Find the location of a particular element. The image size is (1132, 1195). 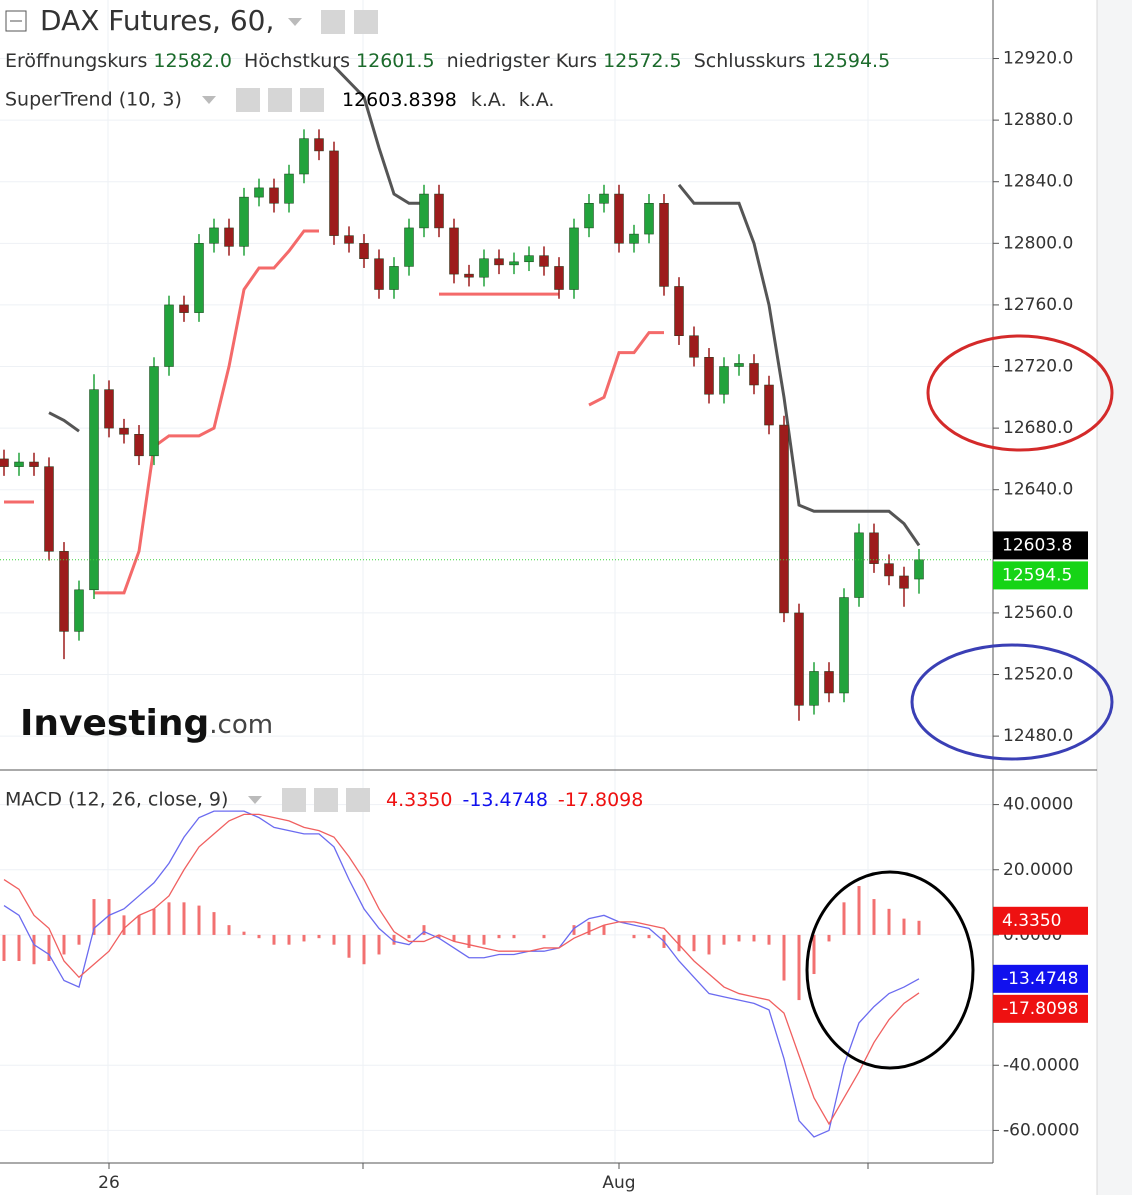

macd-title: MACD (12, 26, close, 9) is located at coordinates (116, 800).